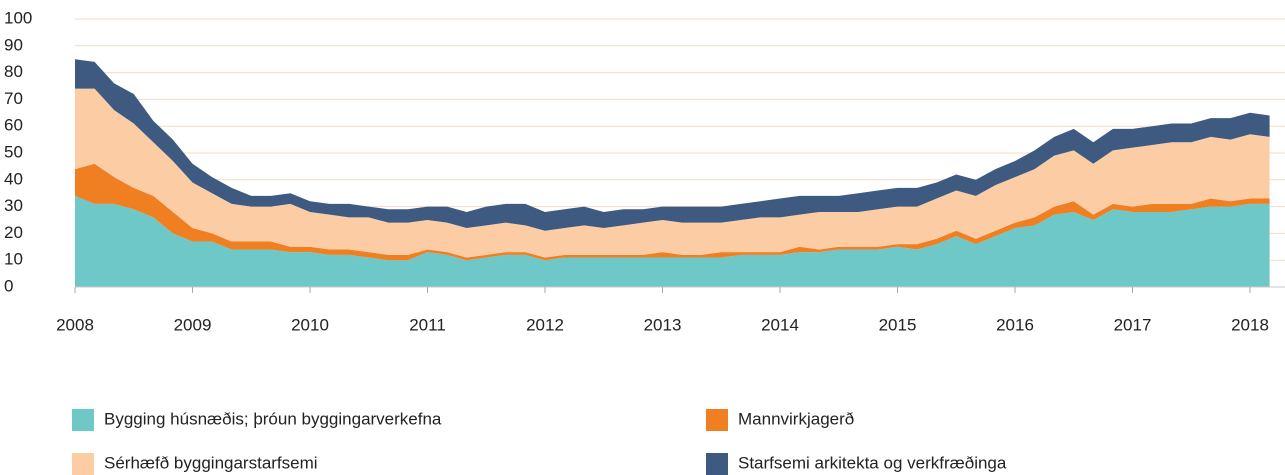 This screenshot has width=1285, height=475. Describe the element at coordinates (13, 259) in the screenshot. I see `y-tick-label: 10` at that location.